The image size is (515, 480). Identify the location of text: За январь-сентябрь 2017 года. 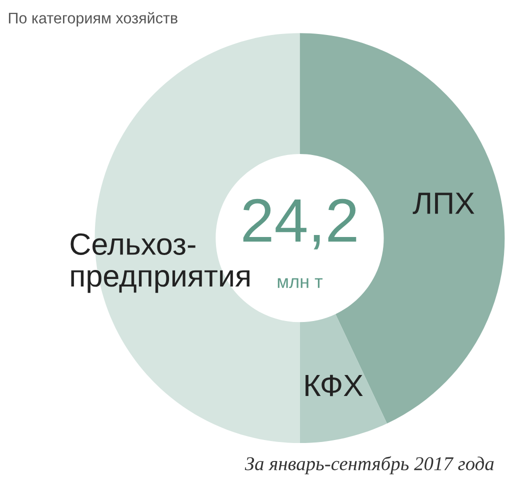
(369, 465).